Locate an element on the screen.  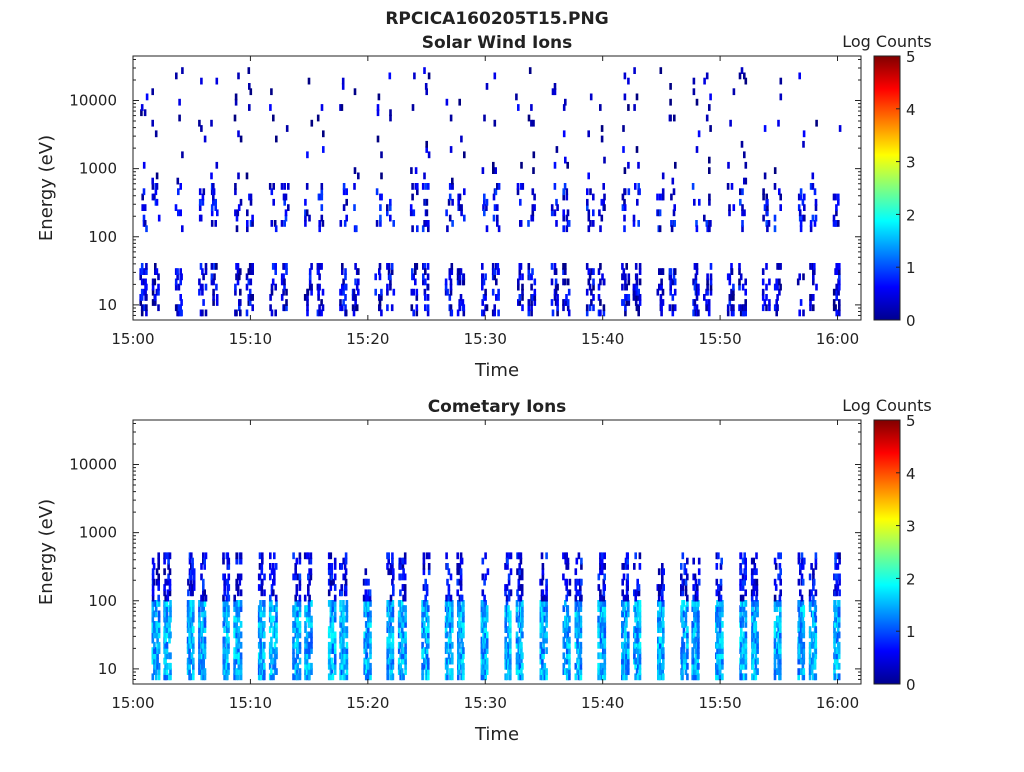
panel-1-x-tick-label: 15:00 is located at coordinates (132, 703).